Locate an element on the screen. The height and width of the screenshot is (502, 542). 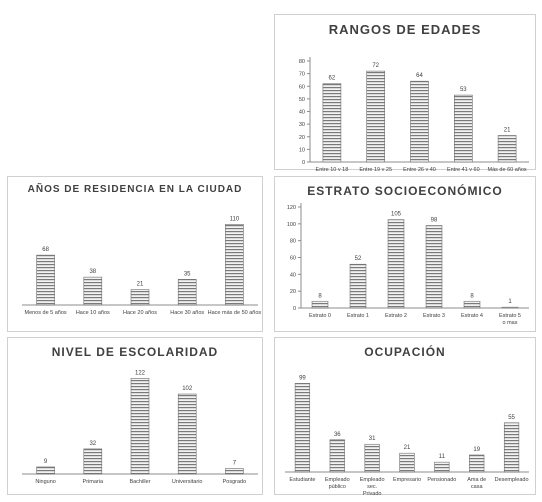
bar-ninguno is located at coordinates (45, 470).